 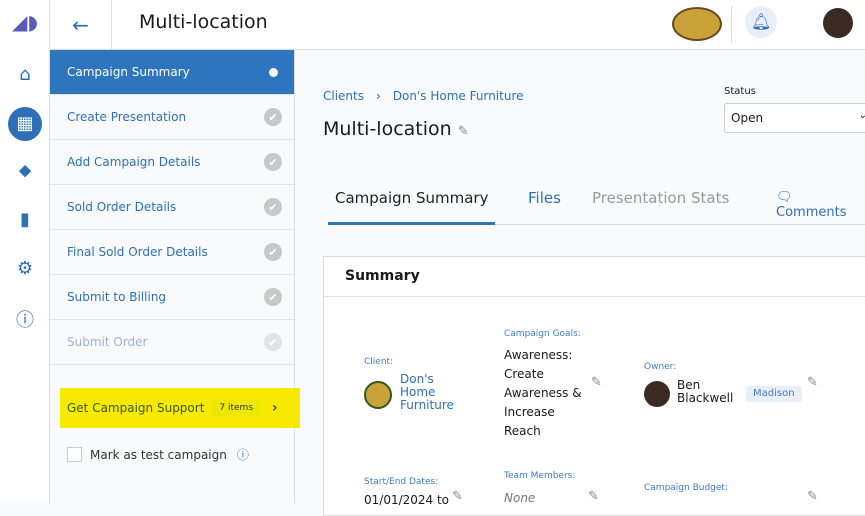 What do you see at coordinates (172, 117) in the screenshot?
I see `step-create-presentation: Create Presentation ✔` at bounding box center [172, 117].